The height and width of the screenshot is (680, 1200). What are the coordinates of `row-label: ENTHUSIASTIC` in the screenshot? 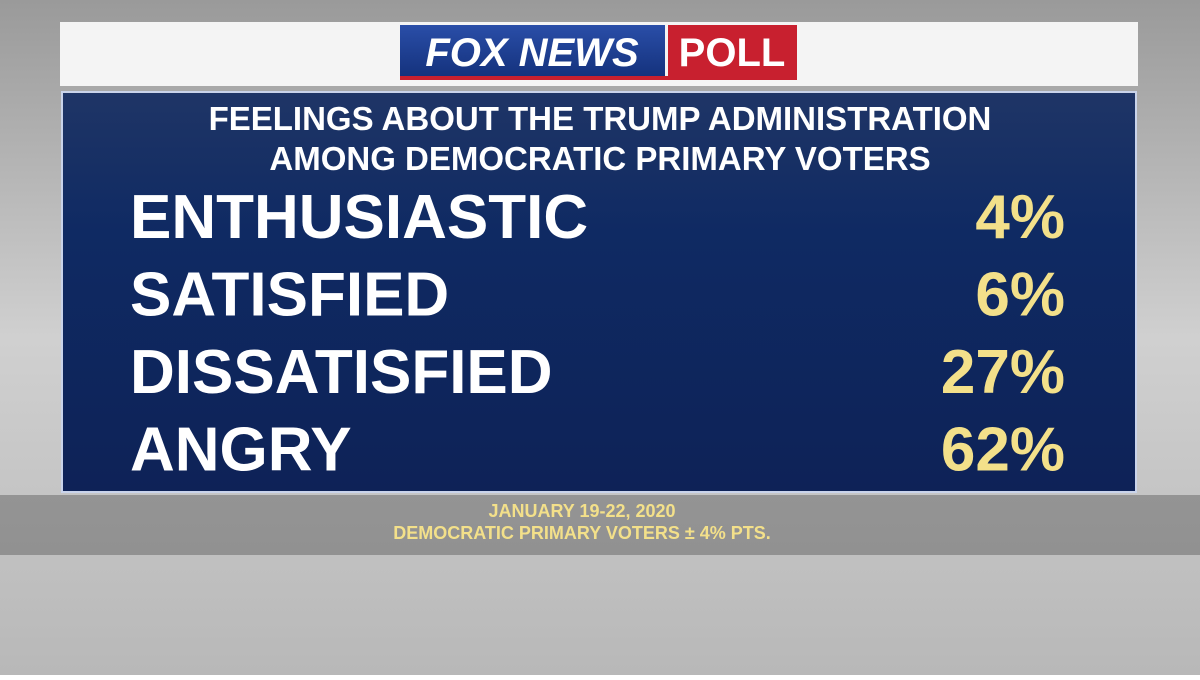 It's located at (359, 217).